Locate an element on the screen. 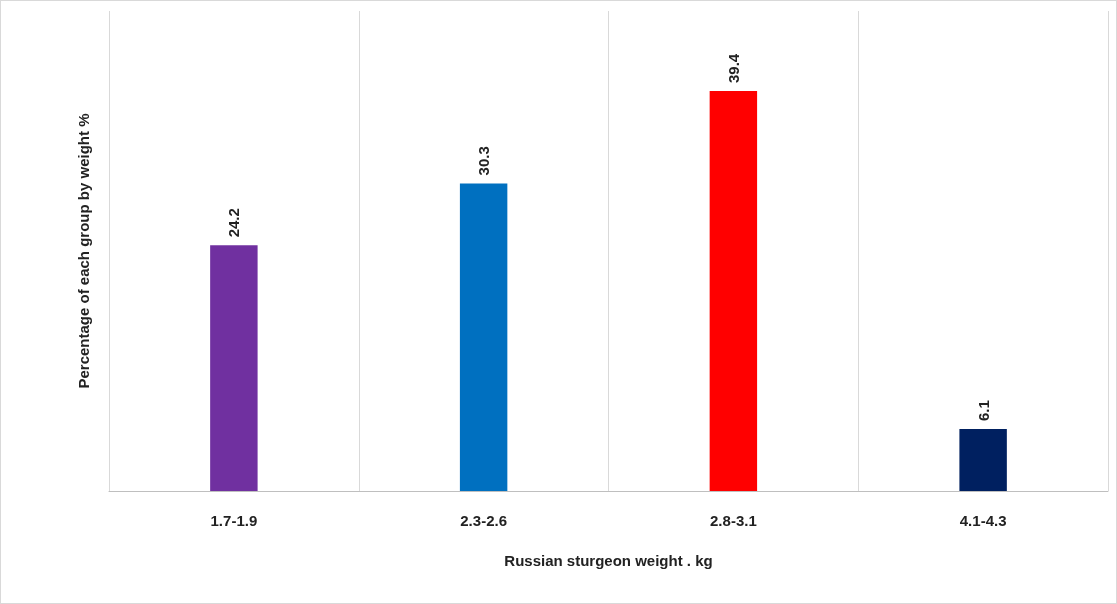  data-label: 39.4 is located at coordinates (733, 68).